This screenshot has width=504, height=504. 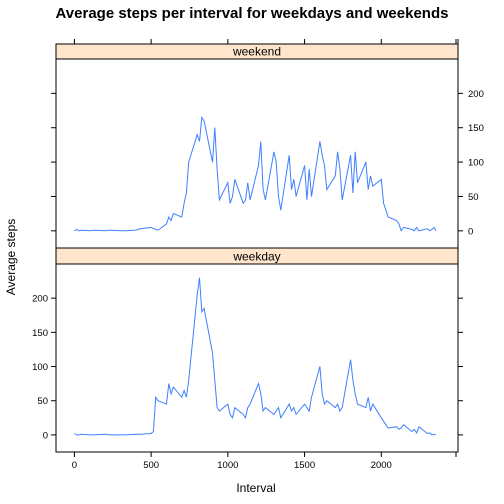 I want to click on x-tick-label: 500, so click(x=151, y=465).